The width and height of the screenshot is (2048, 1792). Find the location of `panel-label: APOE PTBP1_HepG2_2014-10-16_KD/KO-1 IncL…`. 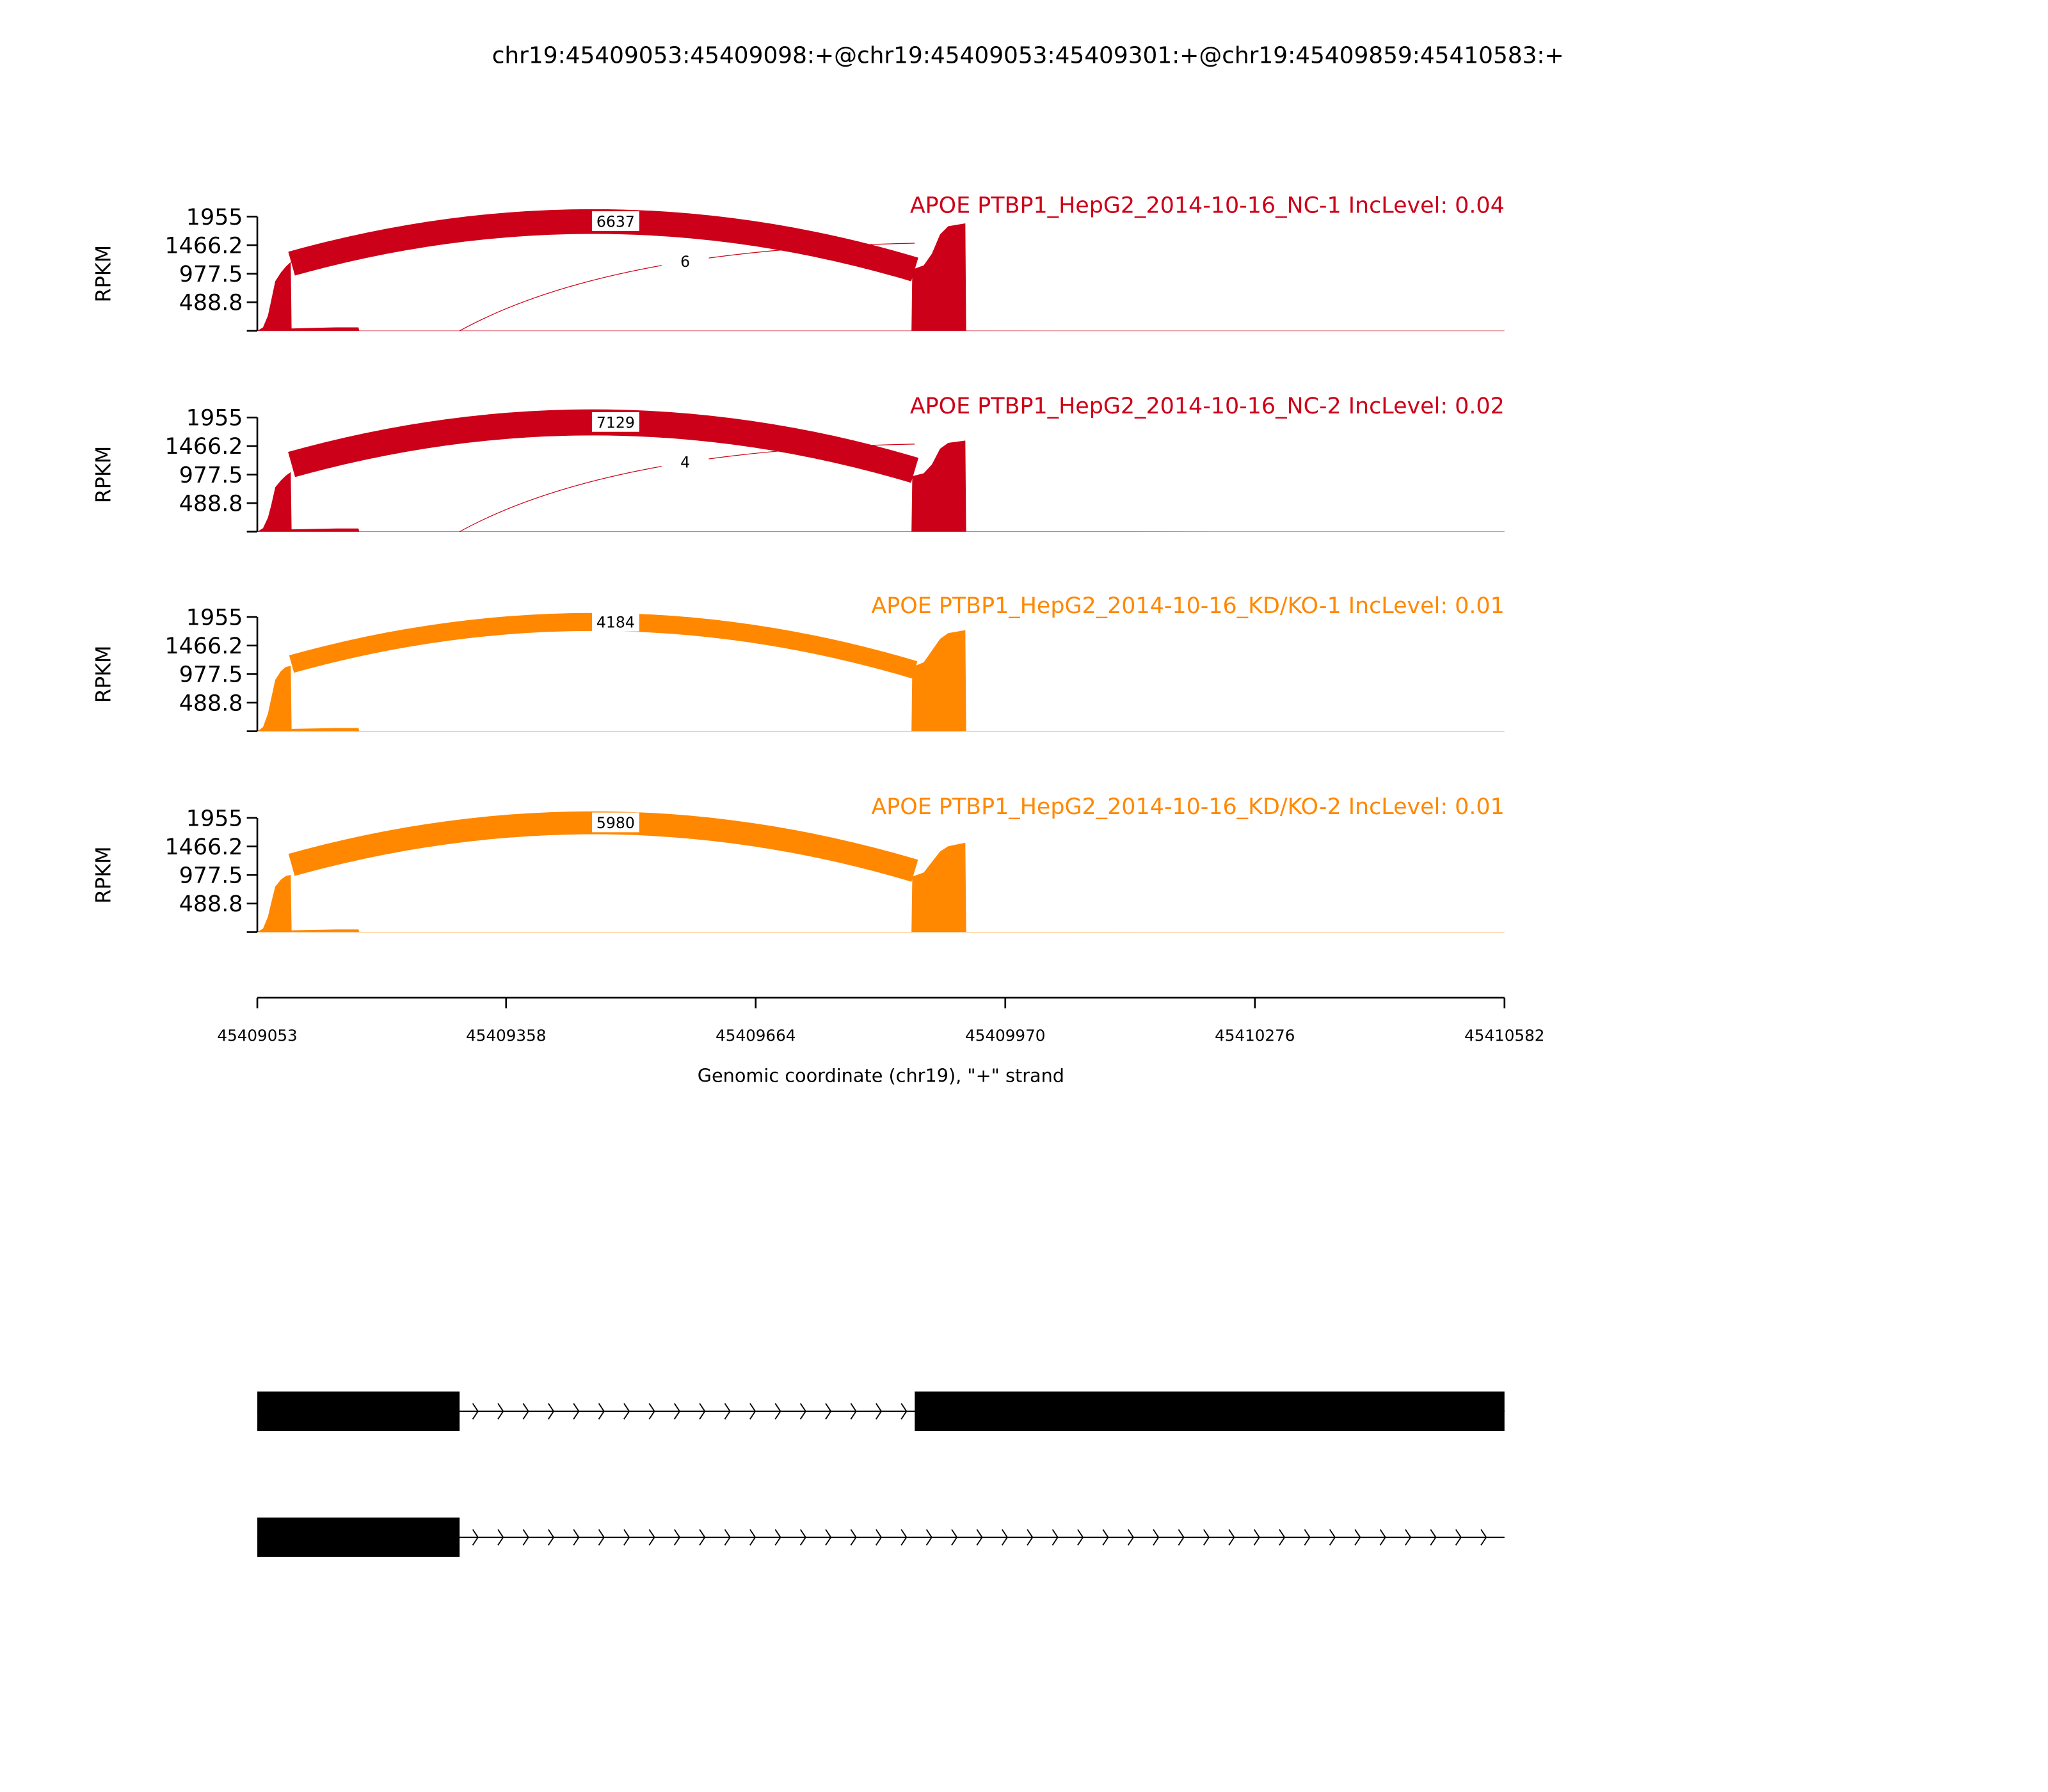

panel-label: APOE PTBP1_HepG2_2014-10-16_KD/KO-1 IncL… is located at coordinates (1187, 606).